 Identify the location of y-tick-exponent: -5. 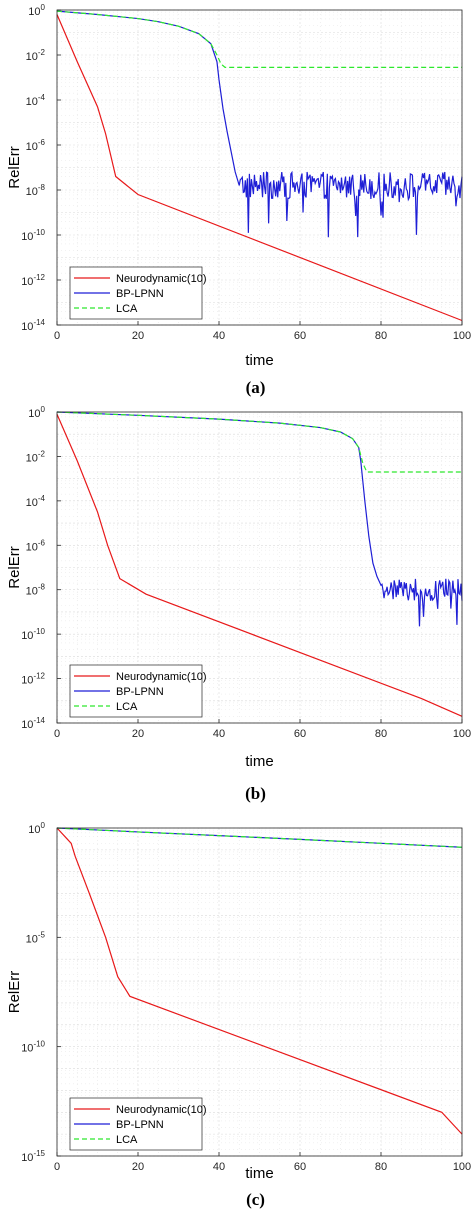
(42, 934).